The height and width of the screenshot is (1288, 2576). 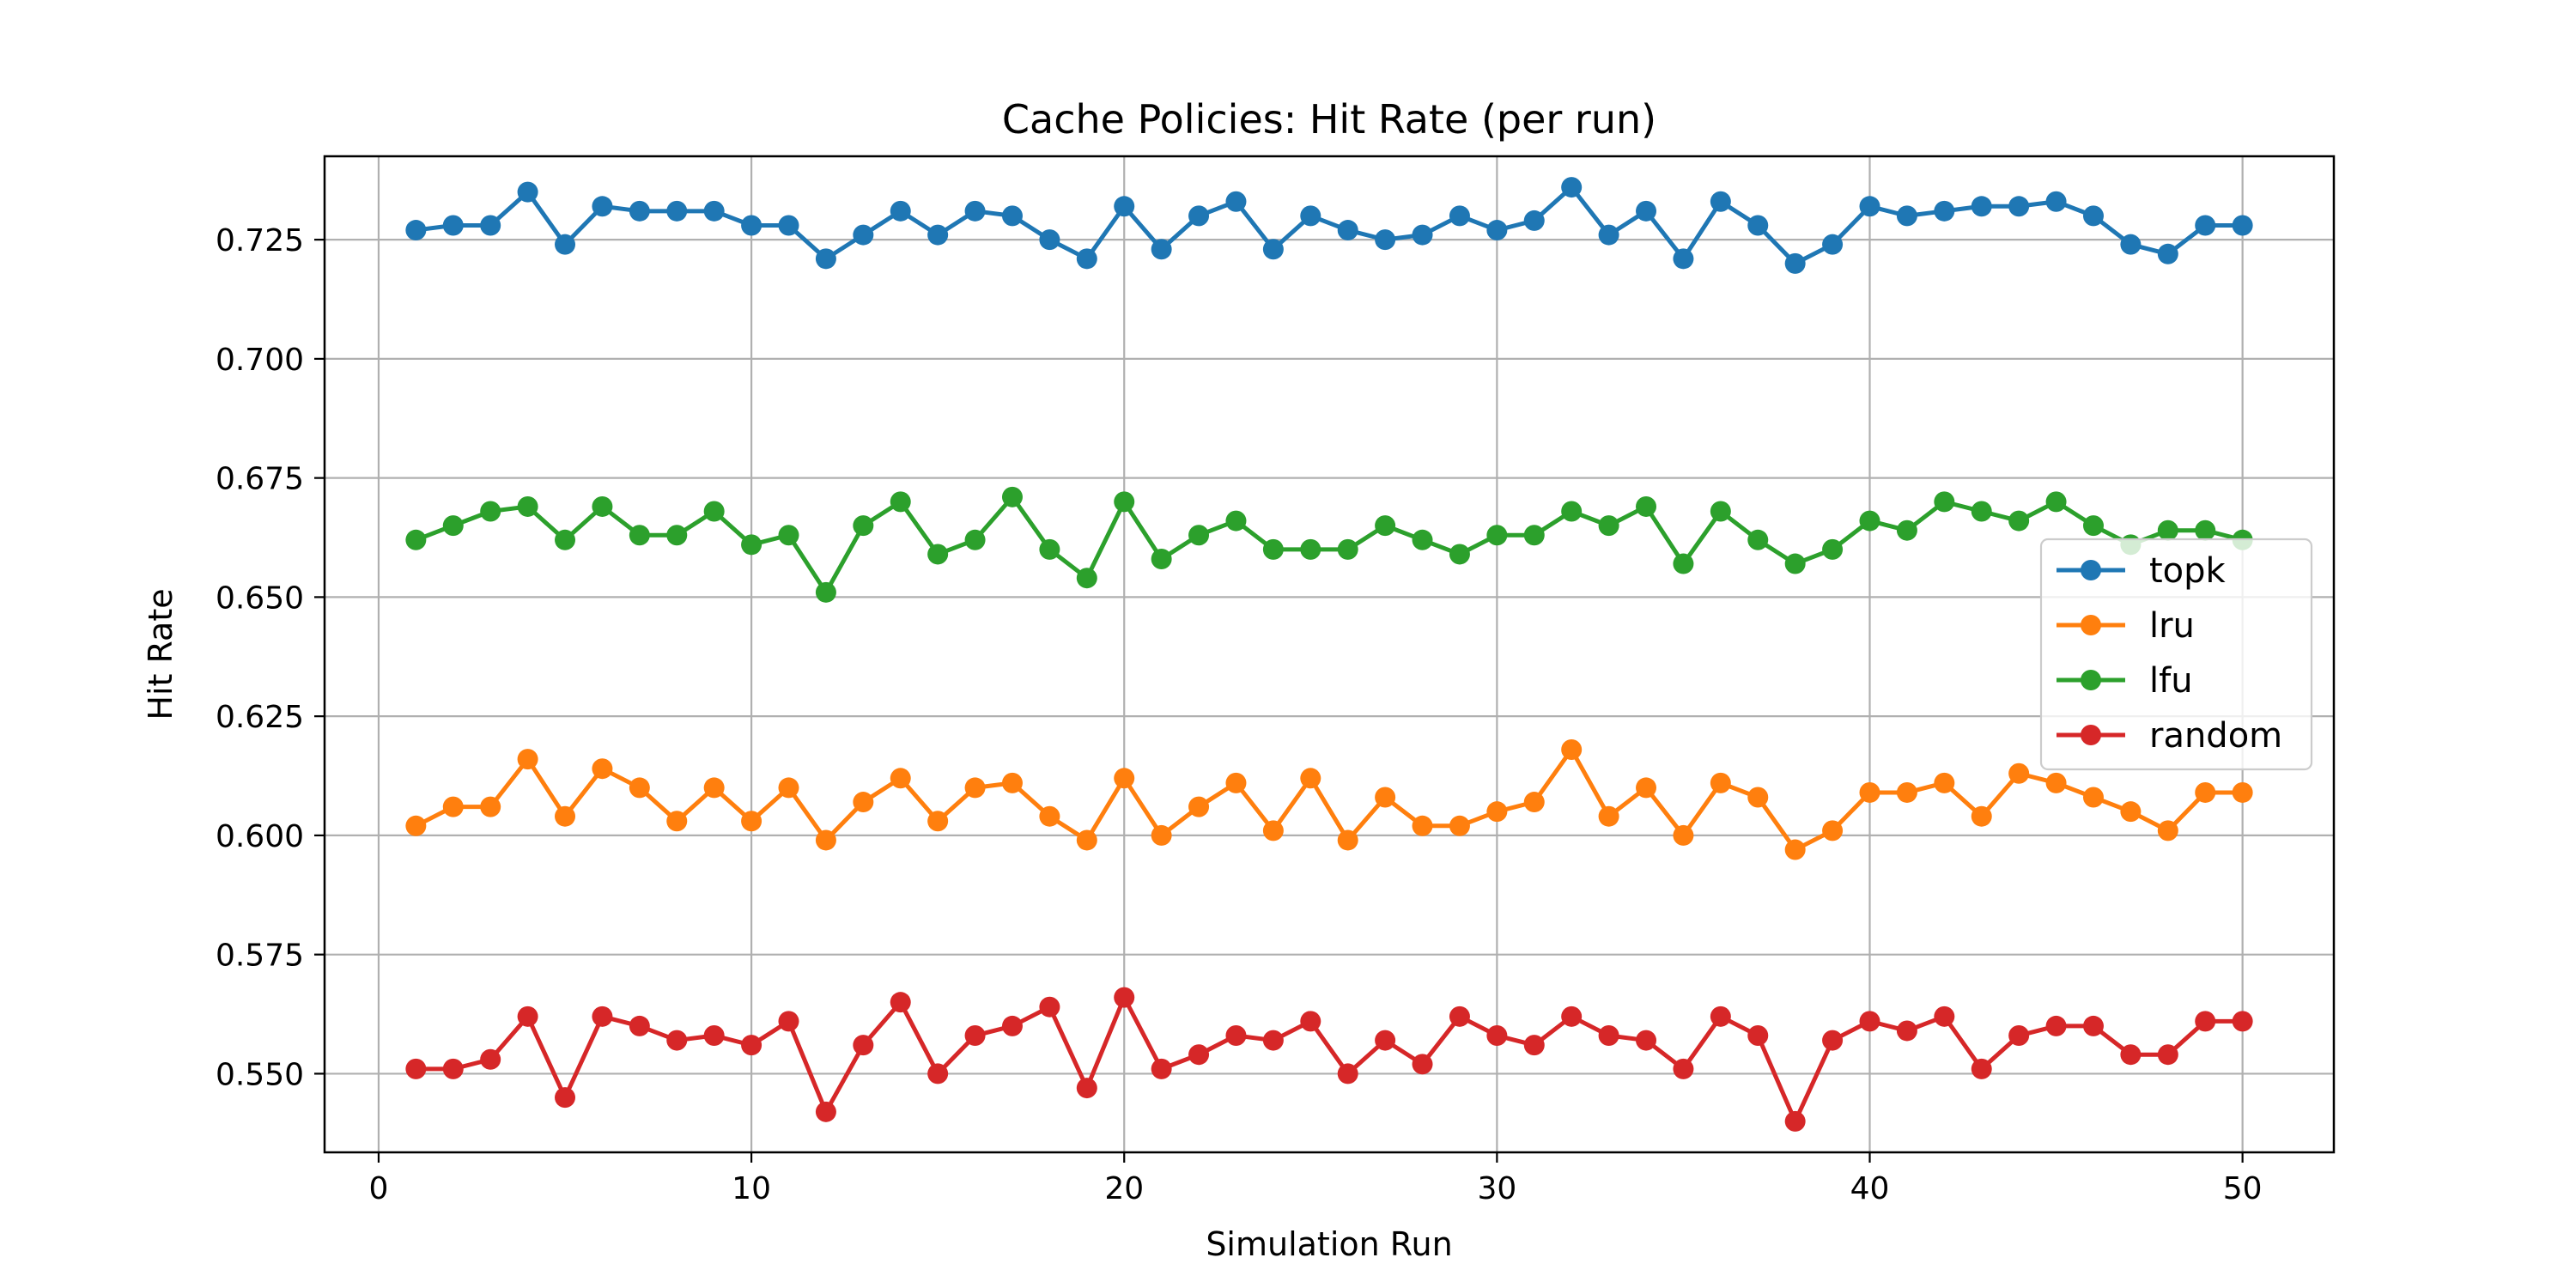 I want to click on y-axis-label: Hit Rate, so click(x=160, y=654).